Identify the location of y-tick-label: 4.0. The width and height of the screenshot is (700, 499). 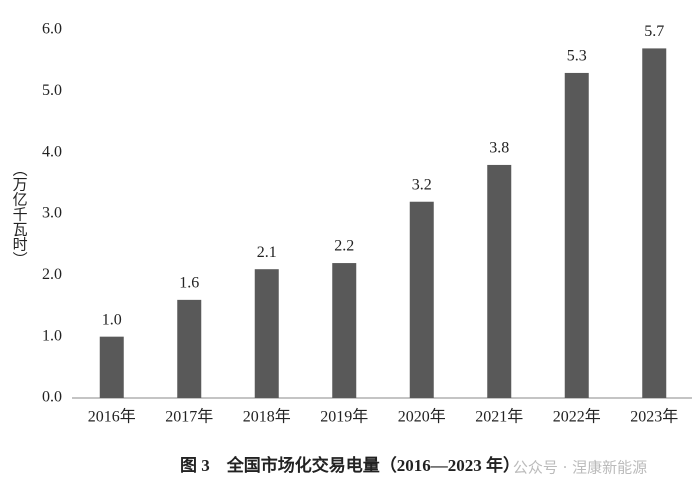
(52, 151).